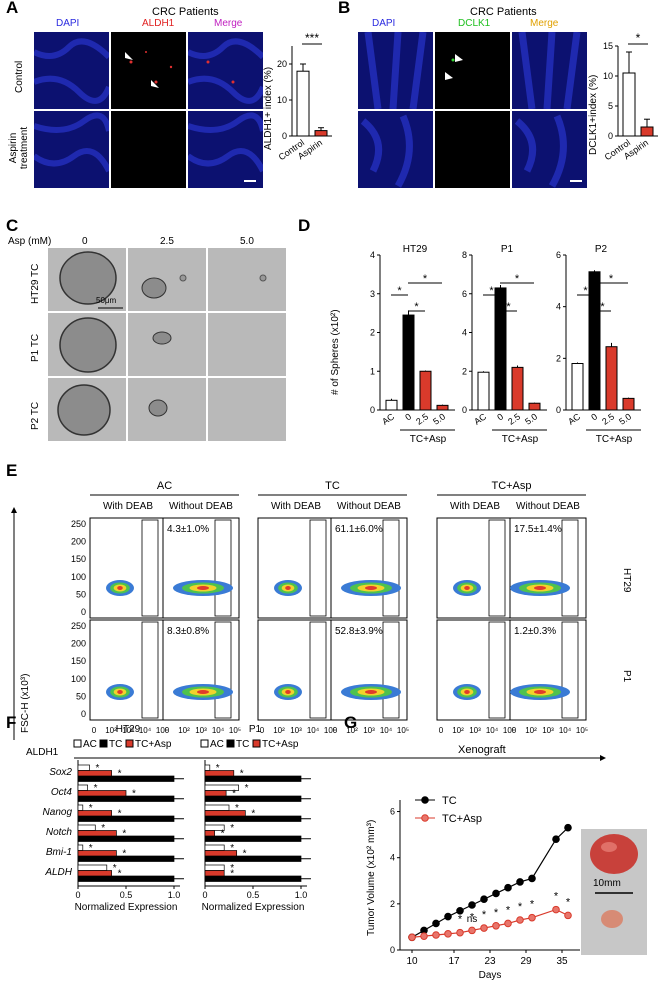 The height and width of the screenshot is (990, 661). I want to click on panel-f-gene-label: Oct4, so click(62, 792).